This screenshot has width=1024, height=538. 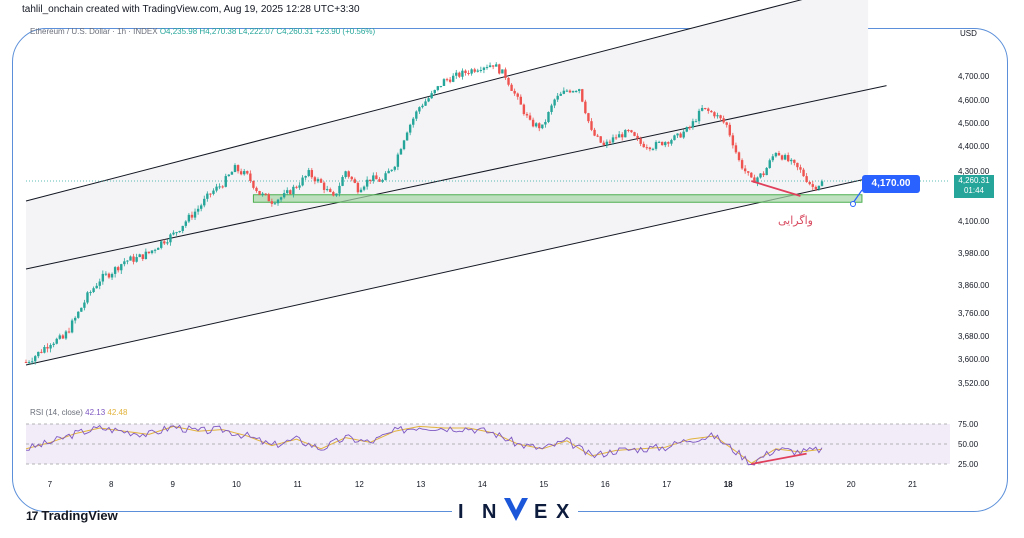 I want to click on price-divergence-line, so click(x=776, y=188).